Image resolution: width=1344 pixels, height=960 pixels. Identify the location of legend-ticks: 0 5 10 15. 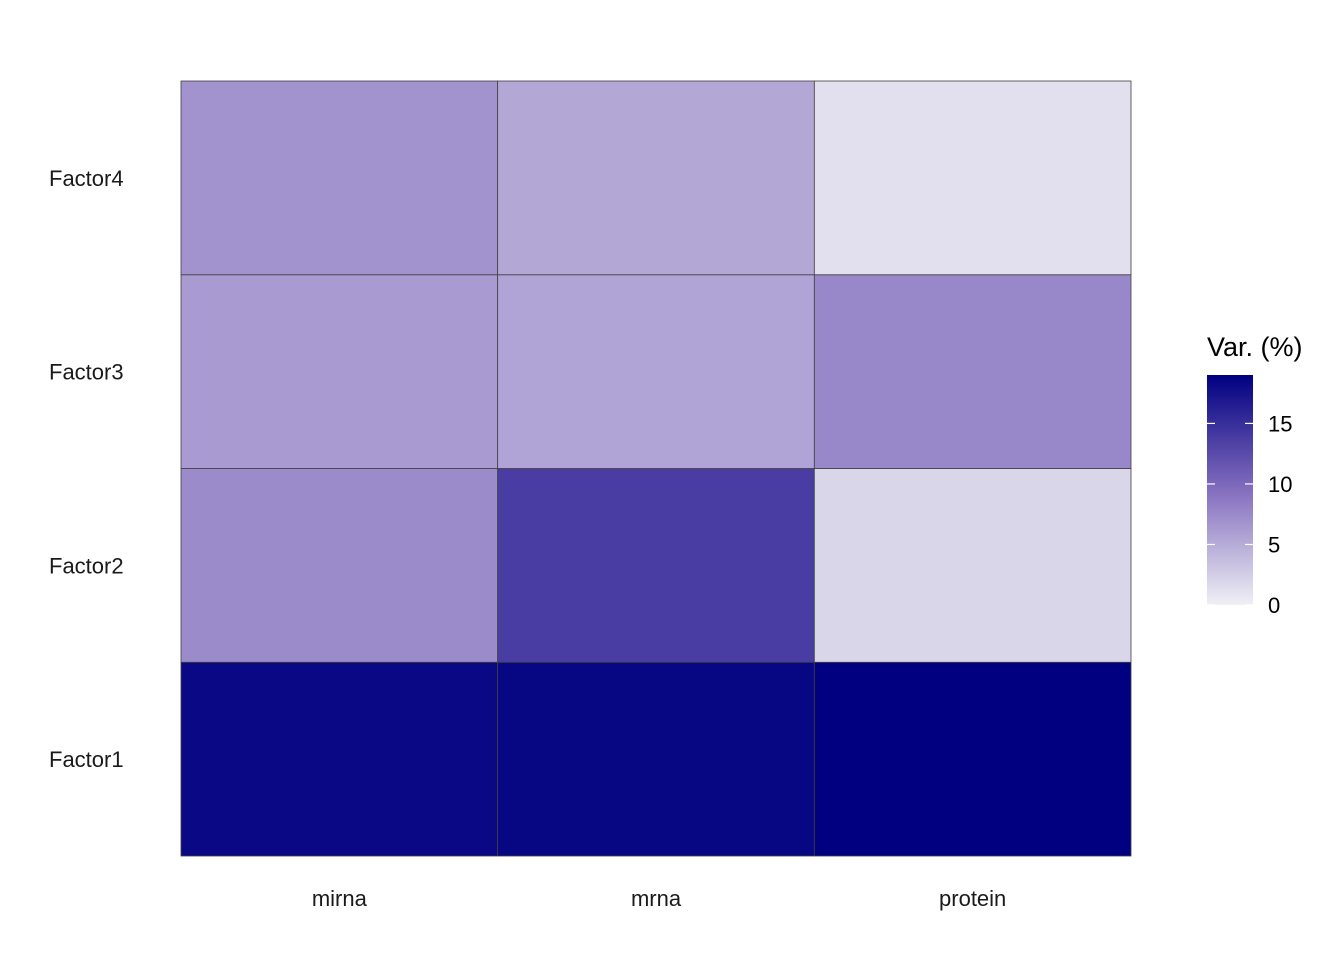
(1249, 514).